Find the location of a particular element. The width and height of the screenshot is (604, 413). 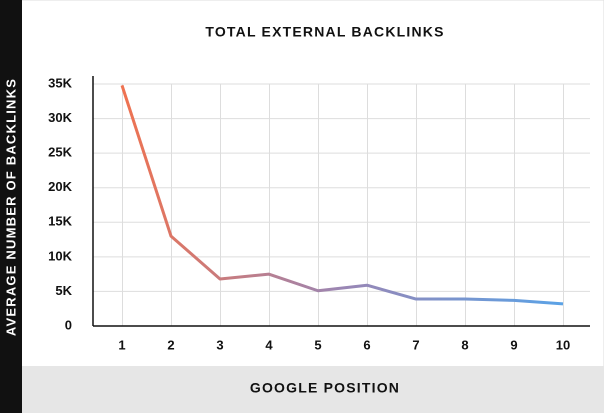

x-tick-label: 3 is located at coordinates (219, 344).